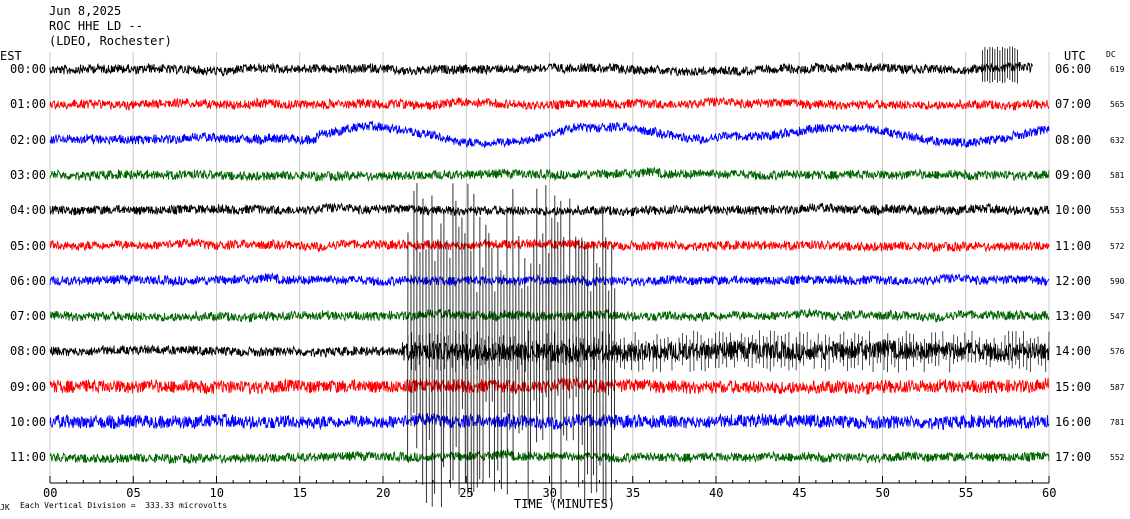  Describe the element at coordinates (882, 493) in the screenshot. I see `x-tick-label: 50` at that location.